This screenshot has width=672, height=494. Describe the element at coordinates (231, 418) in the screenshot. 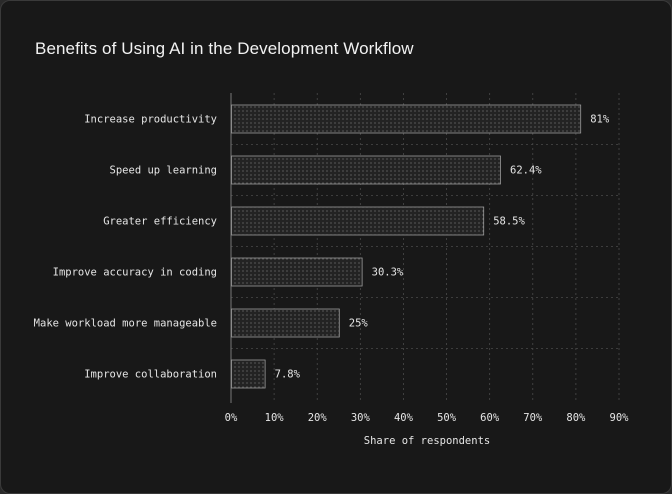

I see `x-tick-label: 0%` at that location.